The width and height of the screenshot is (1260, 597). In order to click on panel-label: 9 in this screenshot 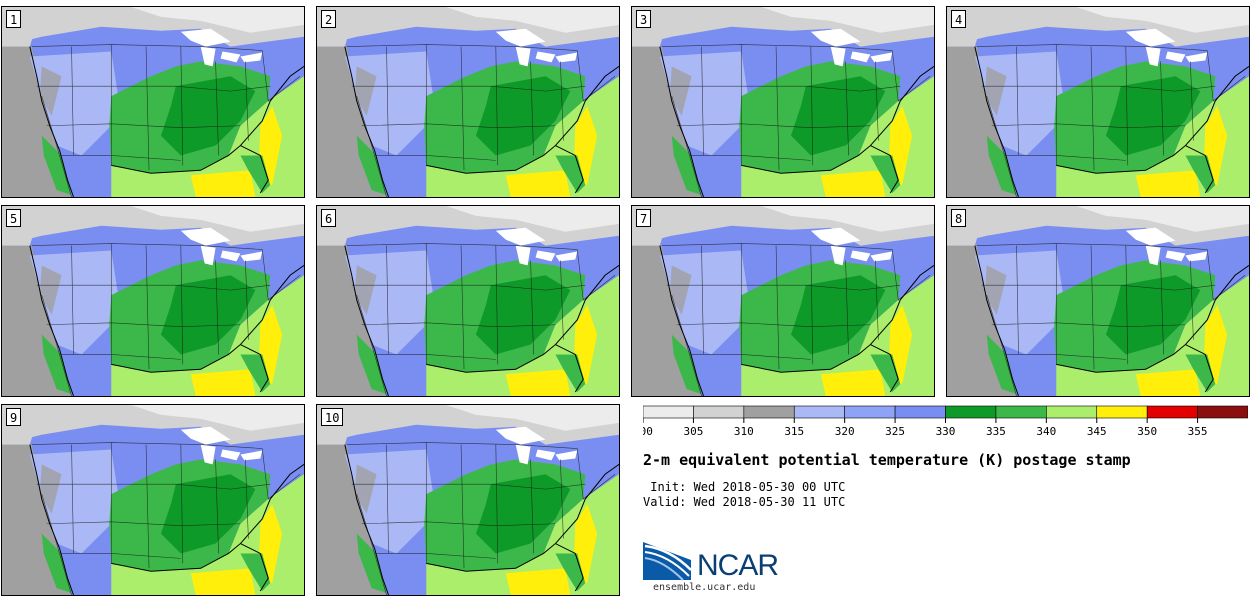, I will do `click(14, 417)`.